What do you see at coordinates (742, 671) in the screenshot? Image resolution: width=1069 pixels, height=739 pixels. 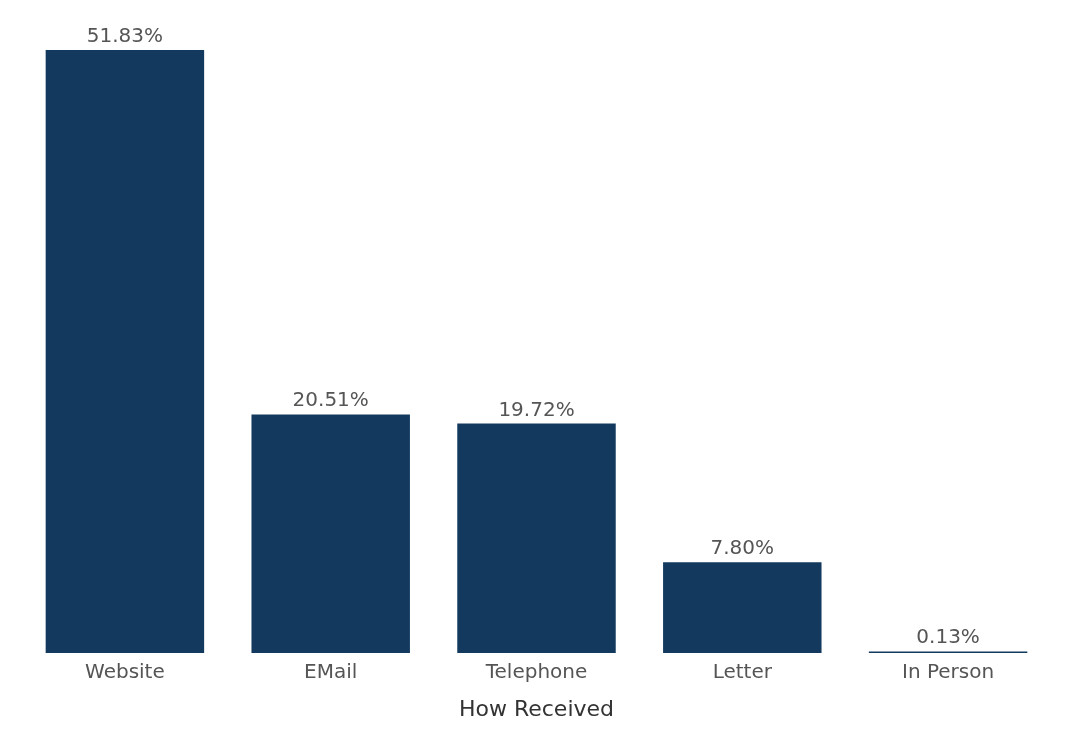 I see `x-tick-label: Letter` at bounding box center [742, 671].